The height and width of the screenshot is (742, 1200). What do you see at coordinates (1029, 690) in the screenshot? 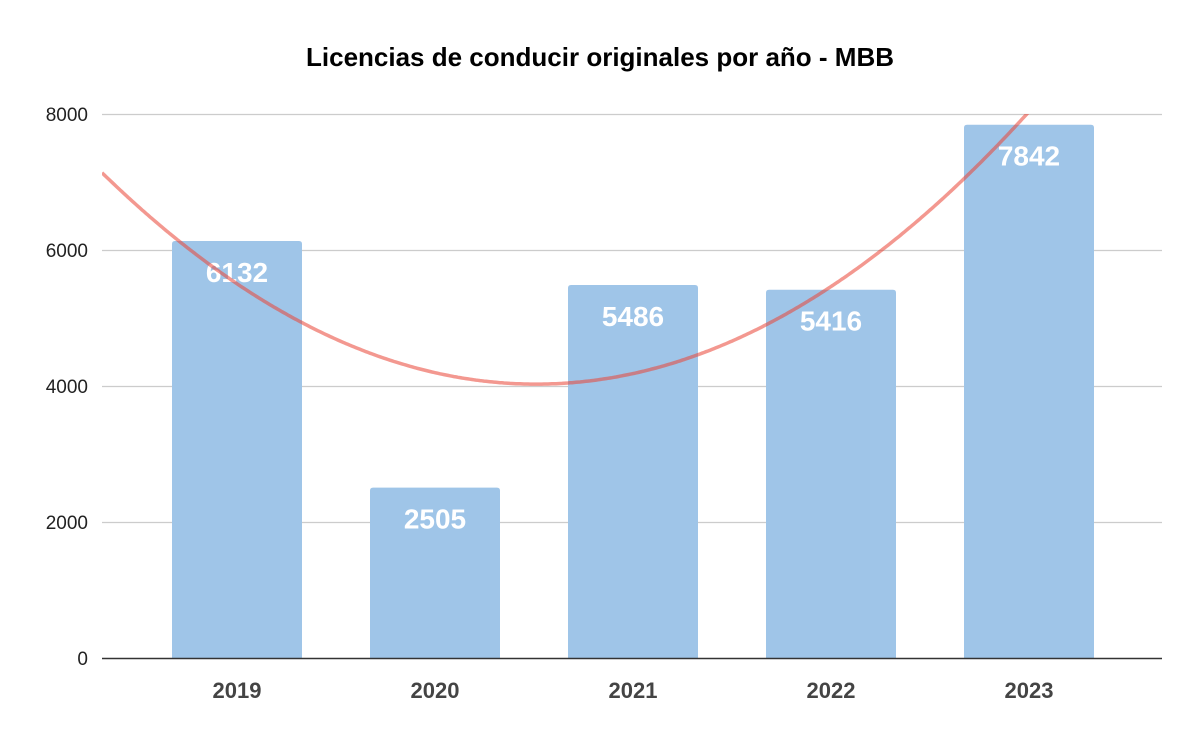
I see `x-tick-label: 2023` at bounding box center [1029, 690].